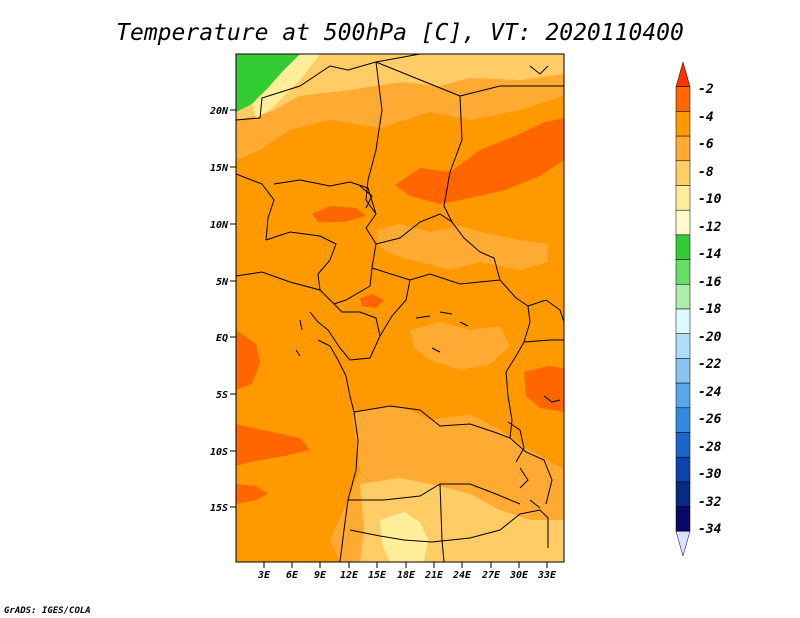  I want to click on credit-label: GrADS: IGES/COLA, so click(47, 611).